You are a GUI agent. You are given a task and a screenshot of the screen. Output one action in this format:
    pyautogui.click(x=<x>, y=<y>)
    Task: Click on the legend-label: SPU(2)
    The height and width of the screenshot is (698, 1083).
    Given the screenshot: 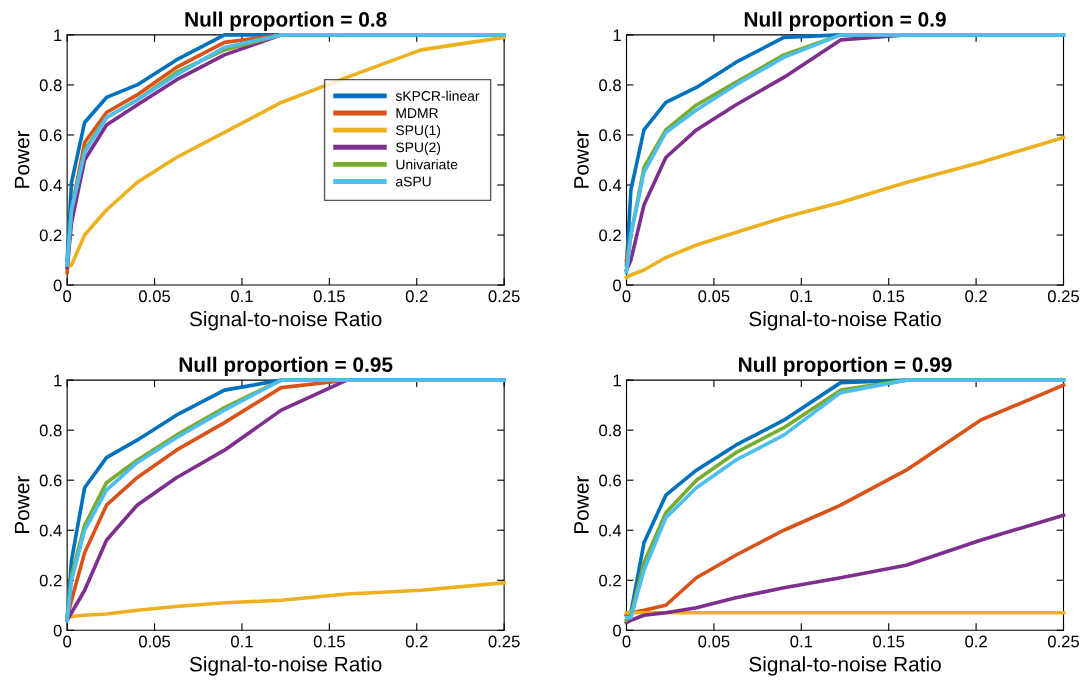 What is the action you would take?
    pyautogui.click(x=418, y=148)
    